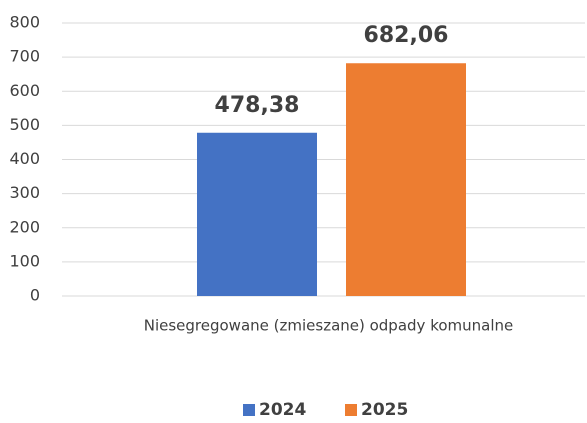 This screenshot has height=423, width=587. I want to click on y-tick-label: 400, so click(24, 158).